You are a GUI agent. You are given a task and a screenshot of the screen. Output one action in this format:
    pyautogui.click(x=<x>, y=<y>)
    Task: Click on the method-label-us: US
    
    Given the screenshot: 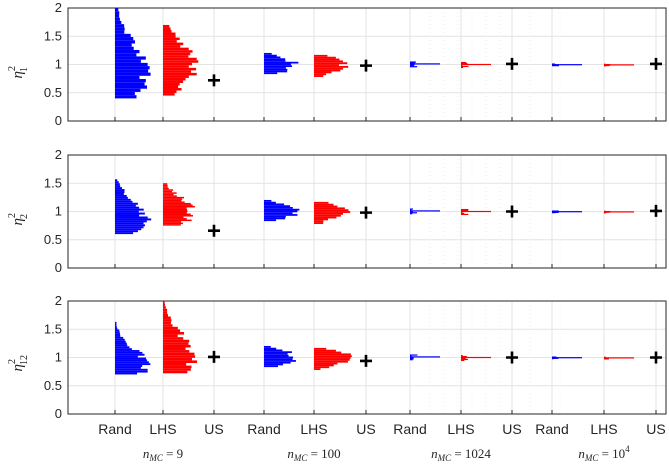 What is the action you would take?
    pyautogui.click(x=655, y=429)
    